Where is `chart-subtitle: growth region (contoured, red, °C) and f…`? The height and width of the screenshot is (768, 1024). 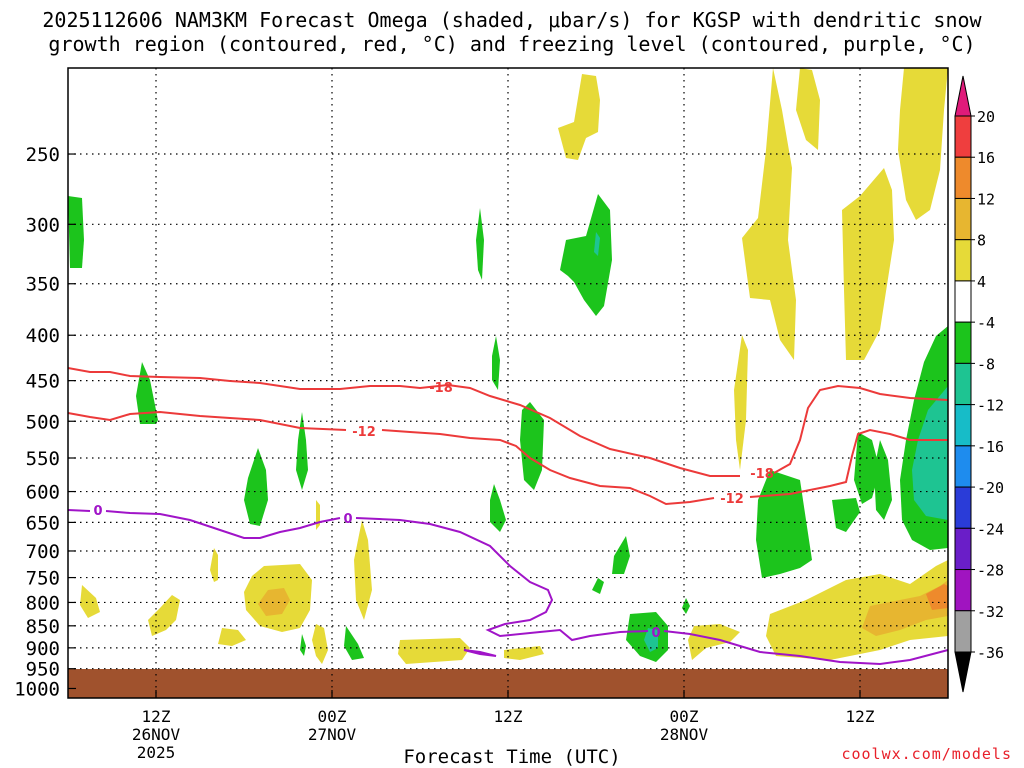 chart-subtitle: growth region (contoured, red, °C) and f… is located at coordinates (512, 44).